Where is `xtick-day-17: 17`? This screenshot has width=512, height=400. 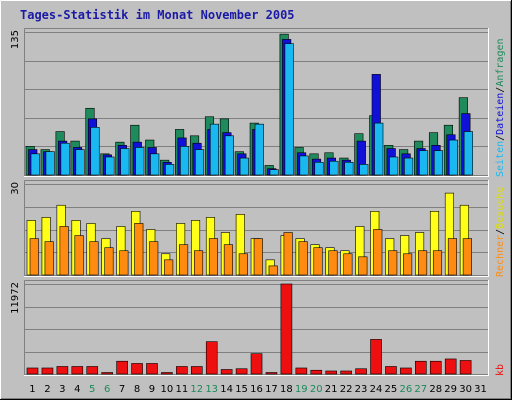
xtick-day-17: 17 is located at coordinates (271, 389).